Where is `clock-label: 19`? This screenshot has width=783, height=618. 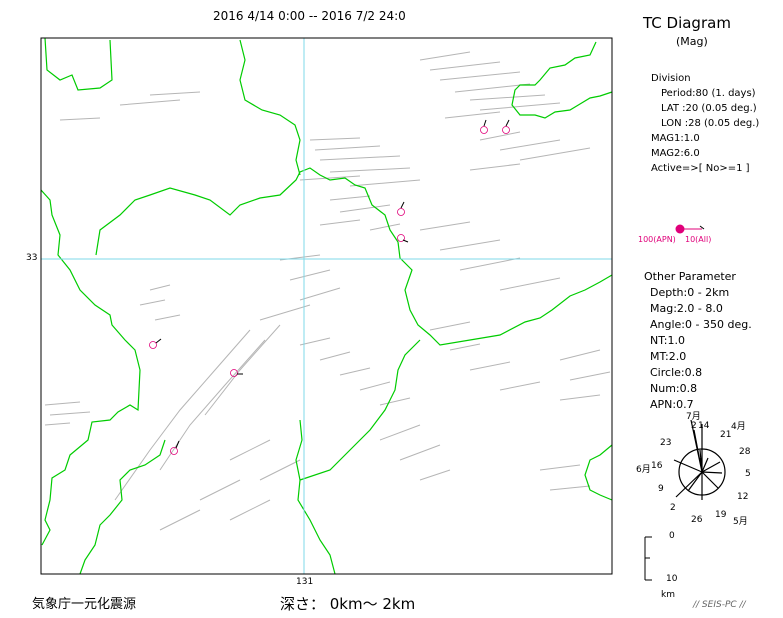
clock-label: 19 is located at coordinates (721, 515).